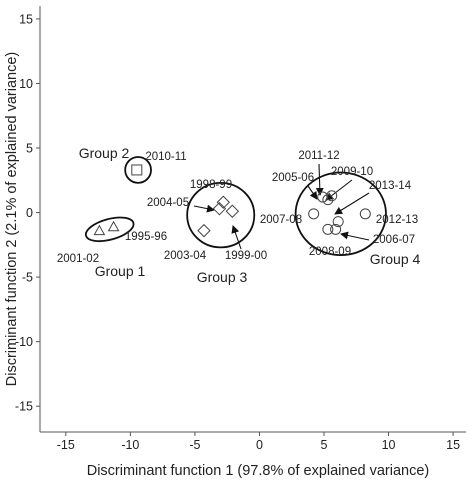 Image resolution: width=474 pixels, height=482 pixels. Describe the element at coordinates (165, 157) in the screenshot. I see `point-label: 2010-11` at that location.